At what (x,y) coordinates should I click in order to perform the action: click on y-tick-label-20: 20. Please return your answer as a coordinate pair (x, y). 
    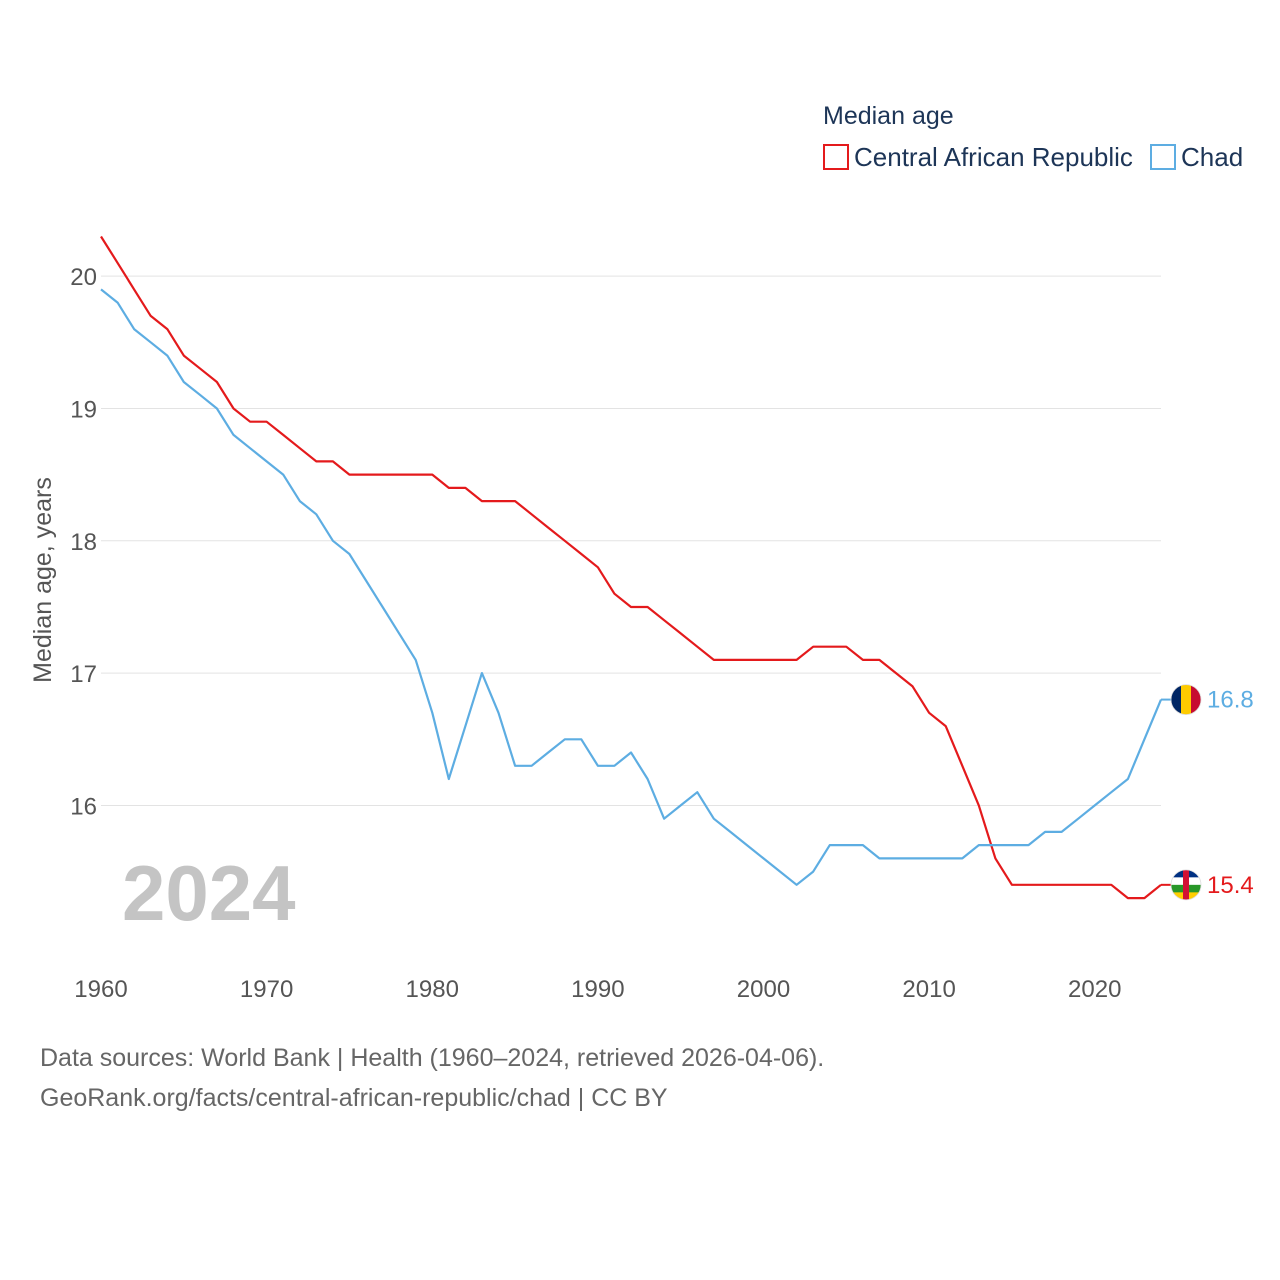
    Looking at the image, I should click on (83, 277).